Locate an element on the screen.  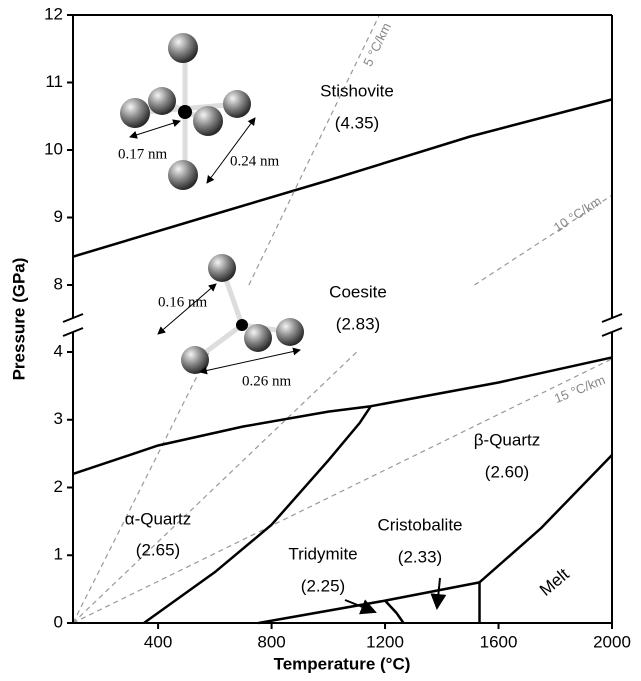
x-tick-label: 2000 is located at coordinates (612, 641).